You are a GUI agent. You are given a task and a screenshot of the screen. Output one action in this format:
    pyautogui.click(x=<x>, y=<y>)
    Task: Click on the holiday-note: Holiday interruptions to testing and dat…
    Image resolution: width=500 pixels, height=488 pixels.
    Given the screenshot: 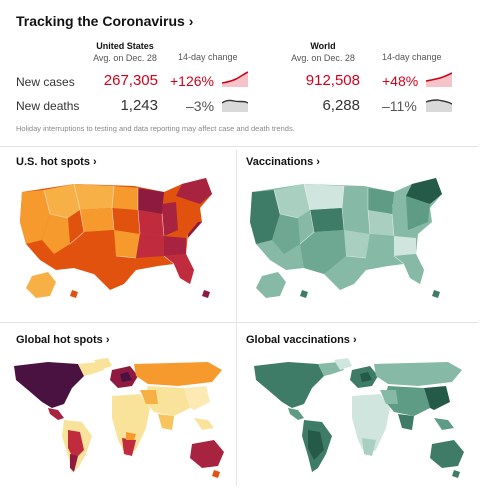 What is the action you would take?
    pyautogui.click(x=155, y=128)
    